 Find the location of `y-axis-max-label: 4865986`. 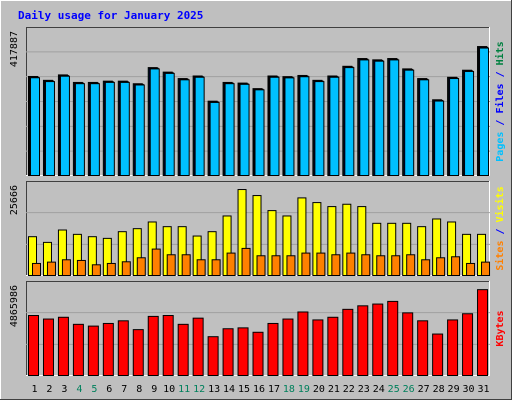

y-axis-max-label: 4865986 is located at coordinates (14, 306).